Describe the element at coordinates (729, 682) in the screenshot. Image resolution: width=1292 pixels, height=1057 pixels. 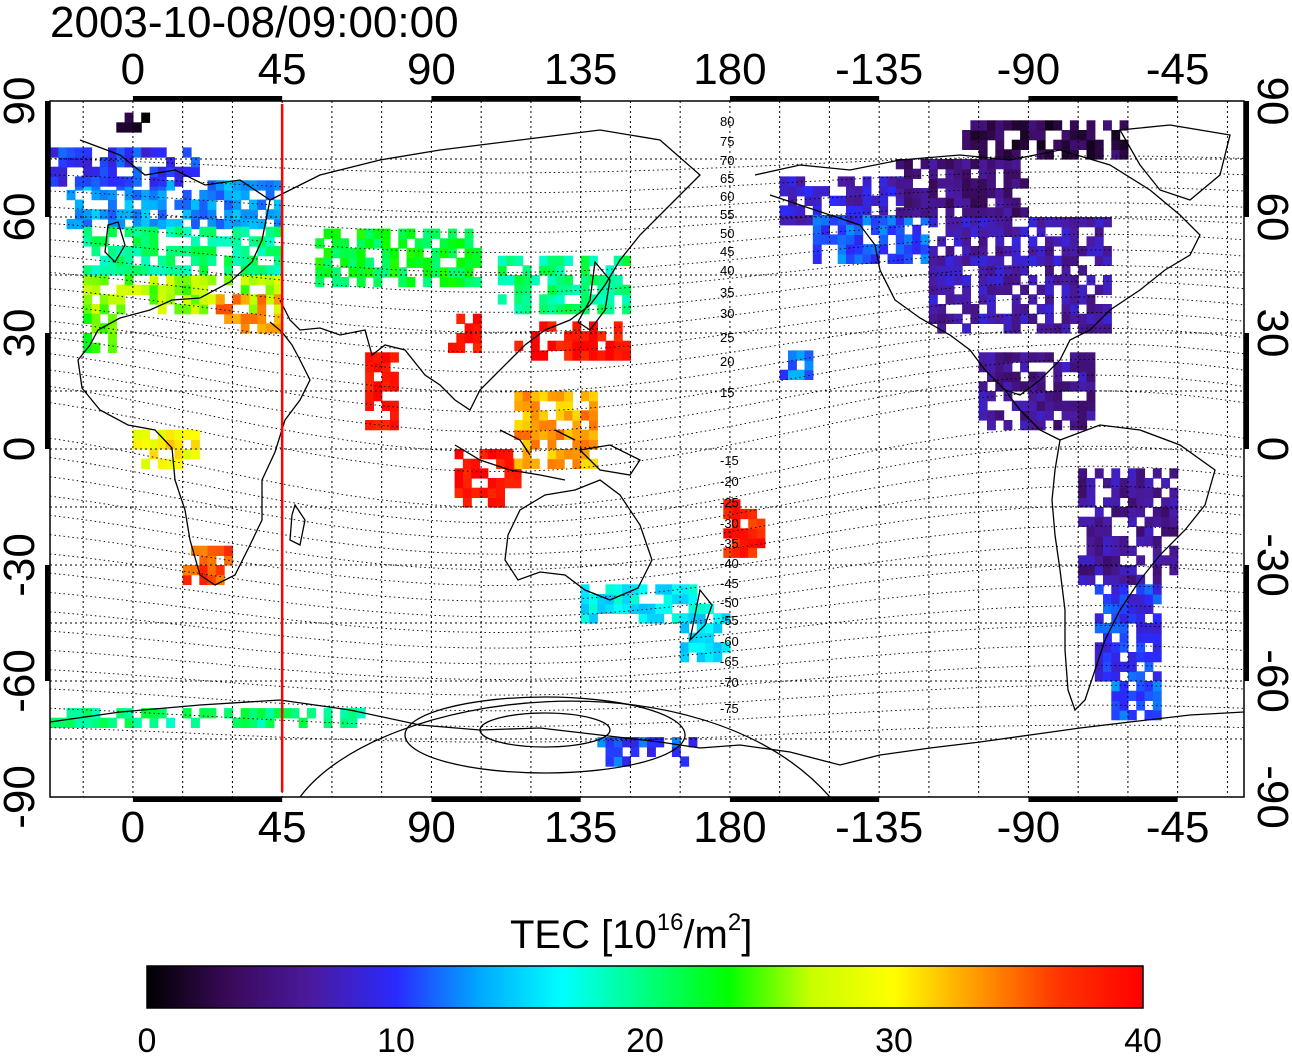
I see `mag-label: -70` at that location.